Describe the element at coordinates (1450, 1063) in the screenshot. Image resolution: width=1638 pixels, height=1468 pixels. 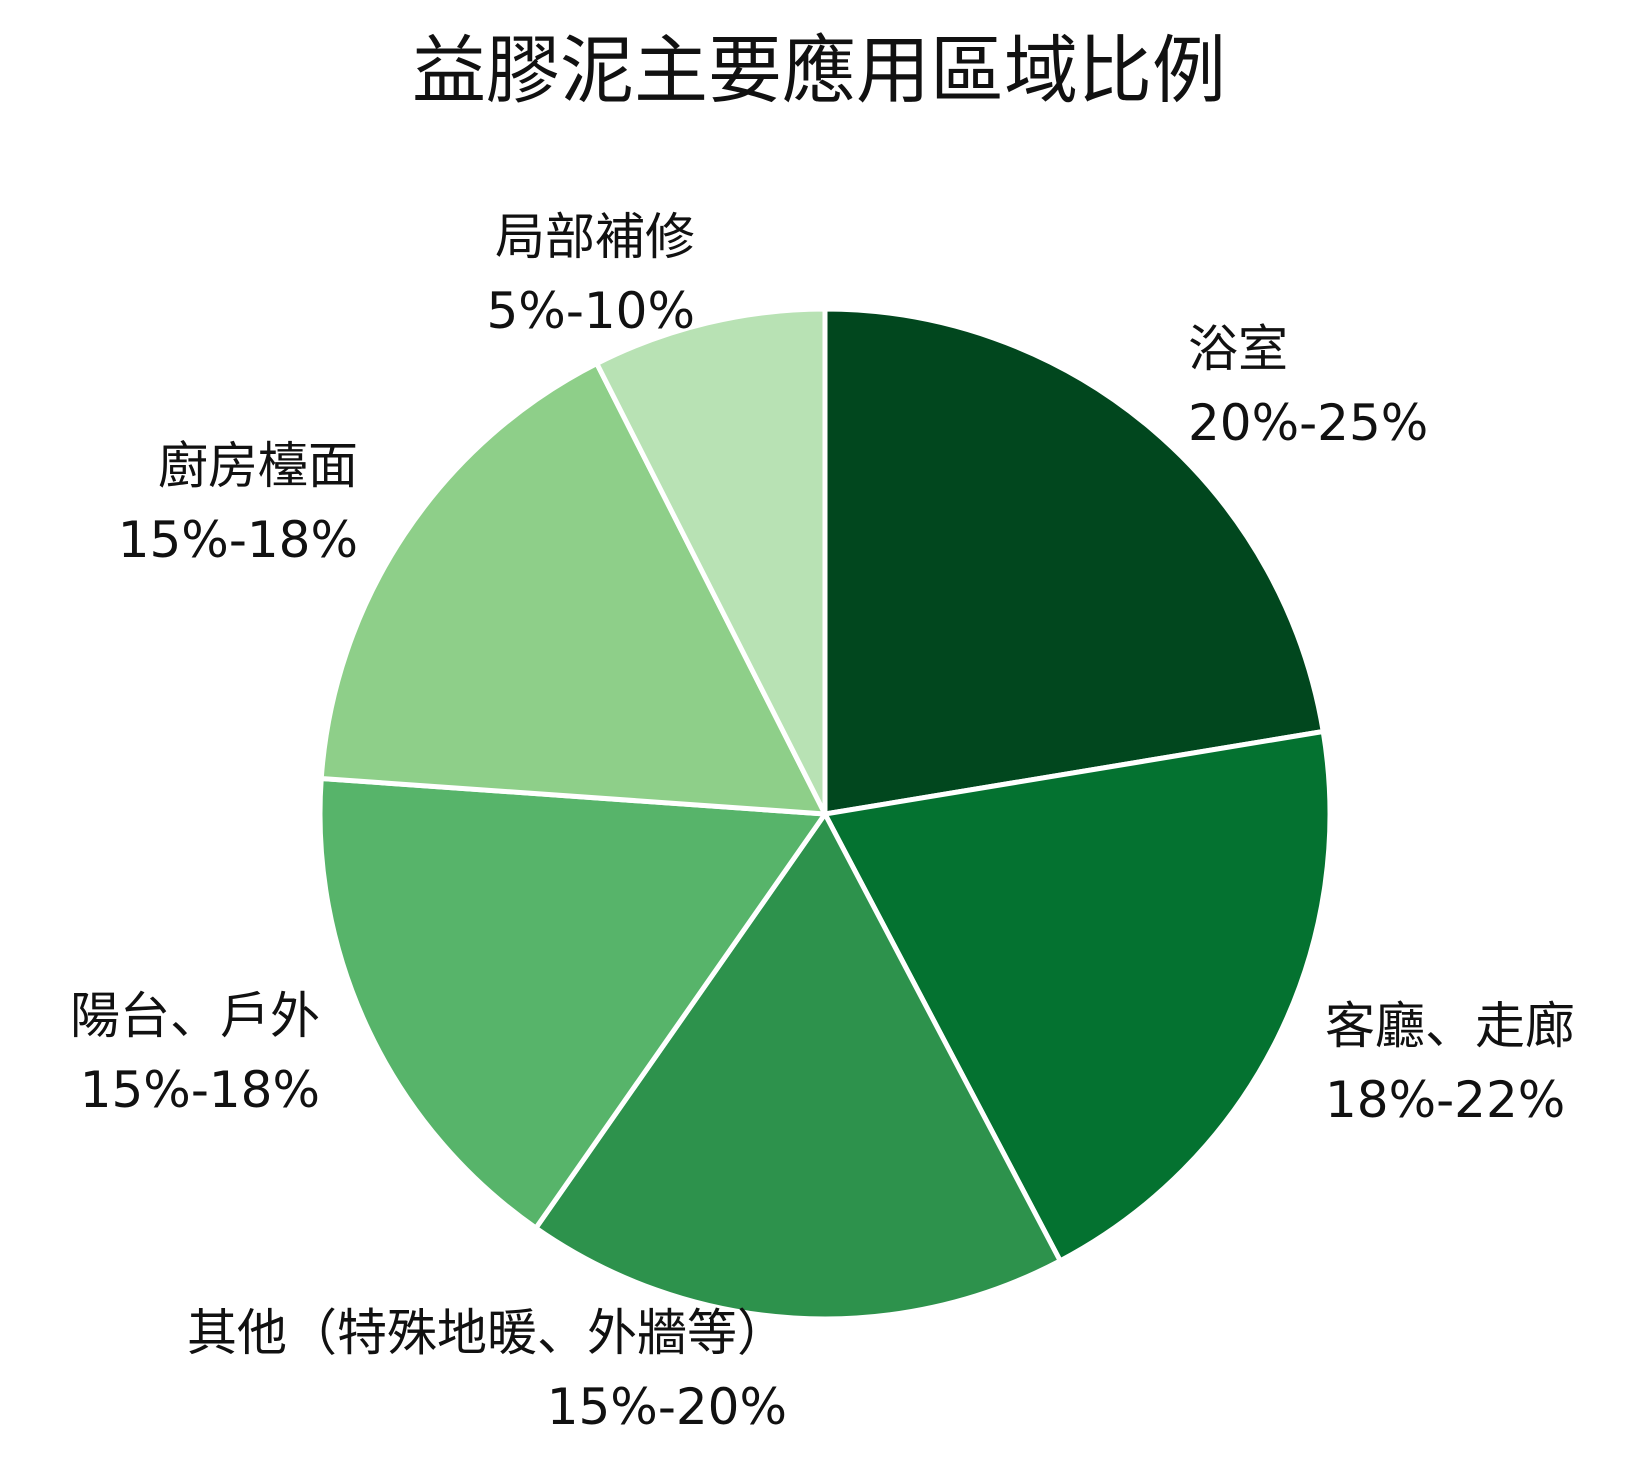
I see `slice-label-living-room: 客廳、走廊 18%-22%` at that location.